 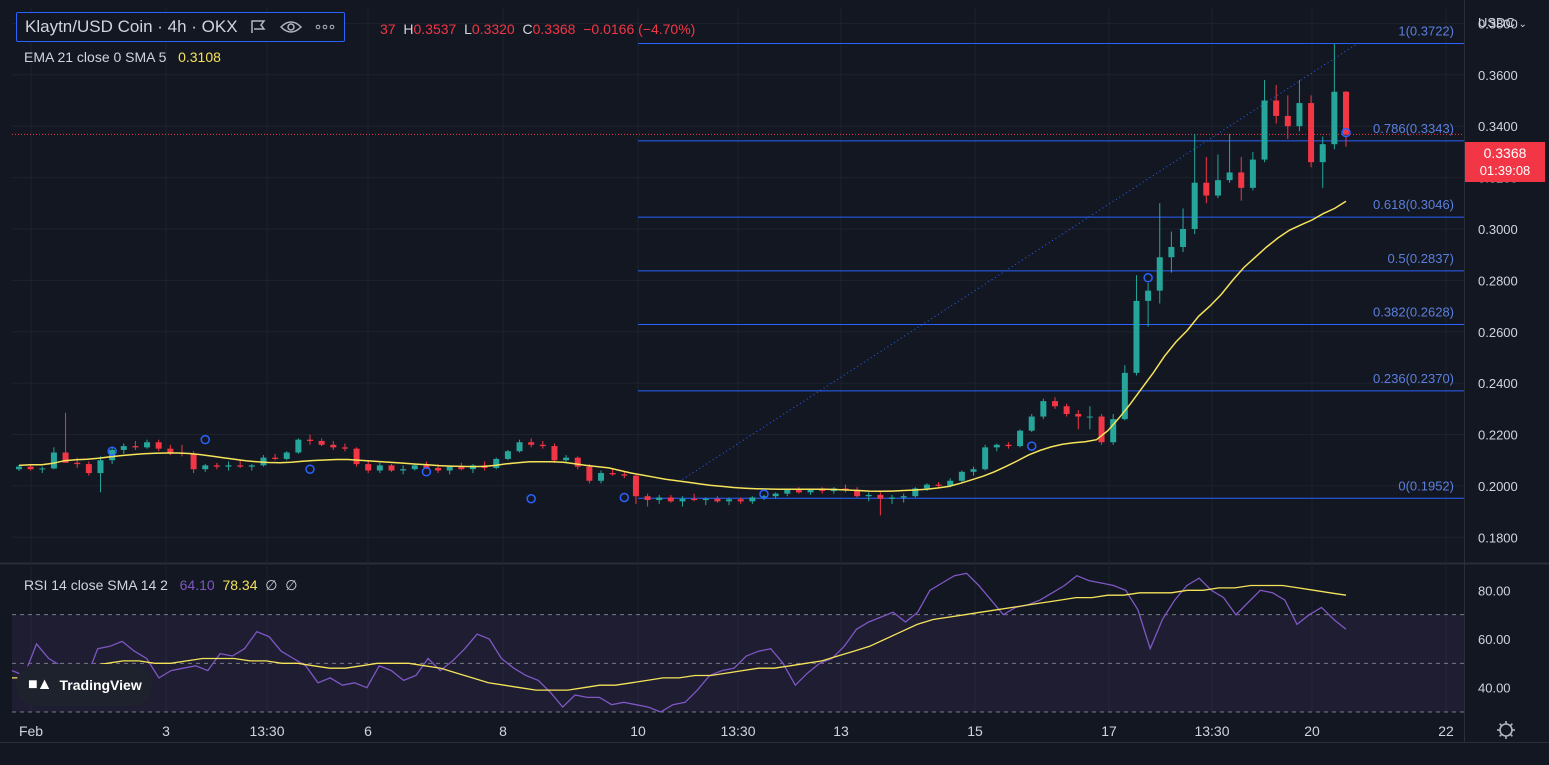 I want to click on price-tick-label: 0.3400, so click(x=1498, y=126).